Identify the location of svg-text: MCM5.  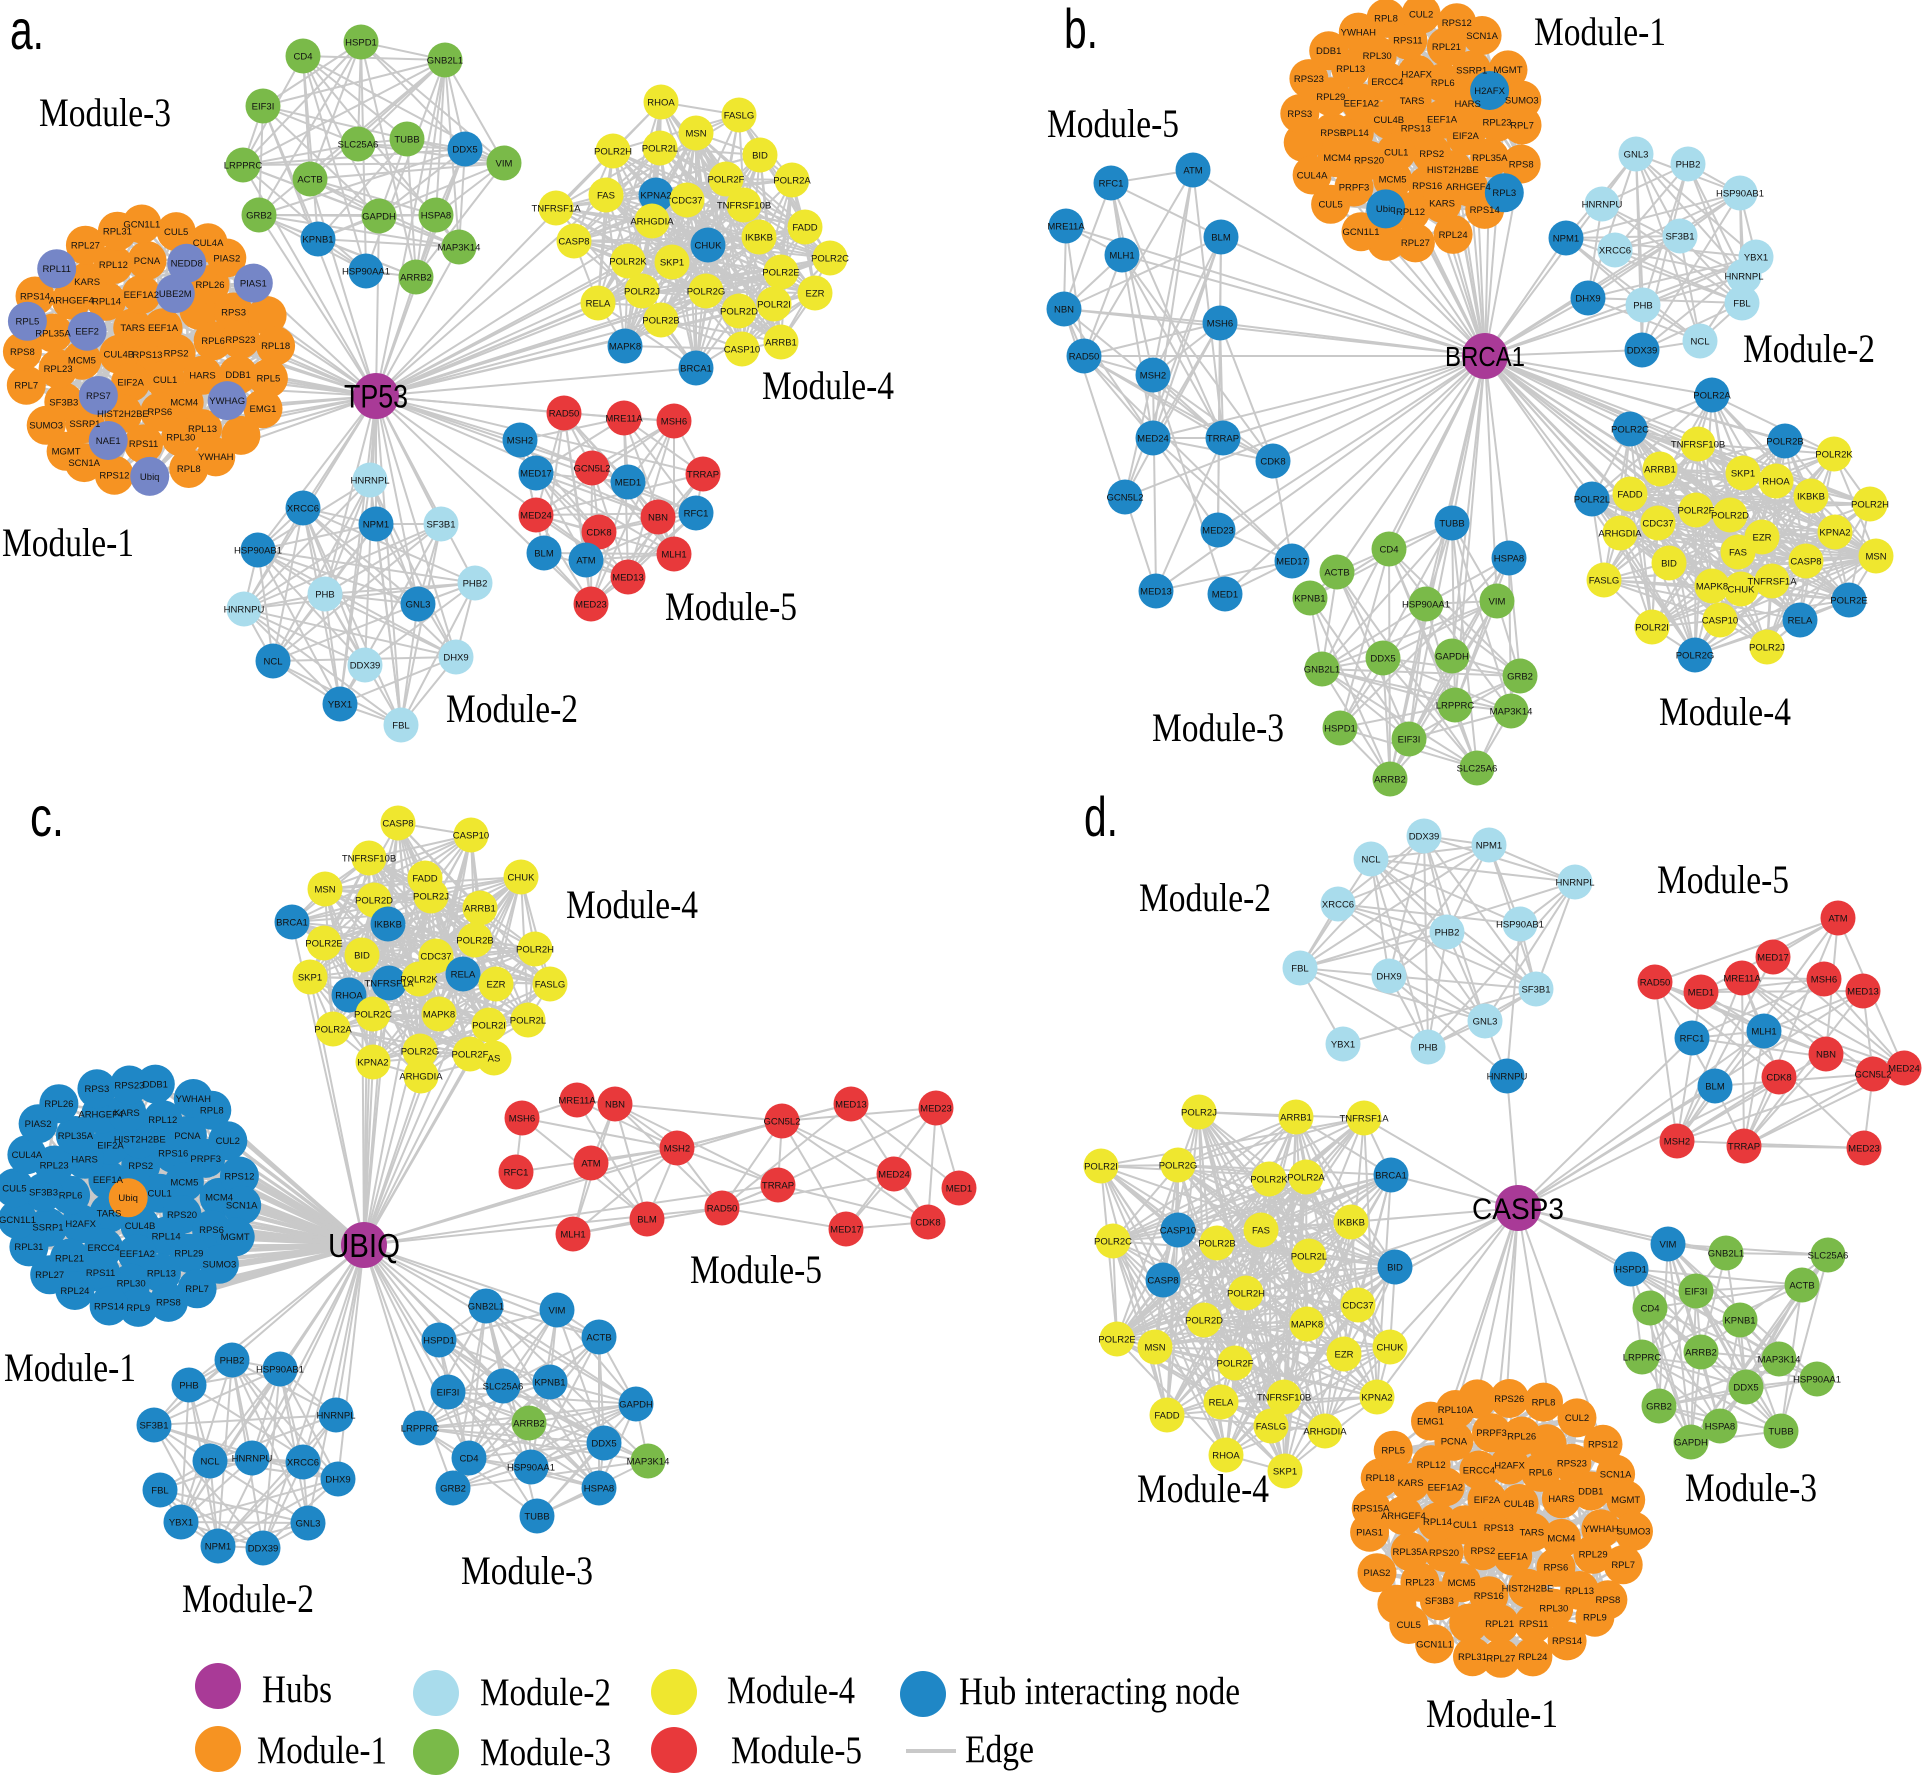
(82, 361).